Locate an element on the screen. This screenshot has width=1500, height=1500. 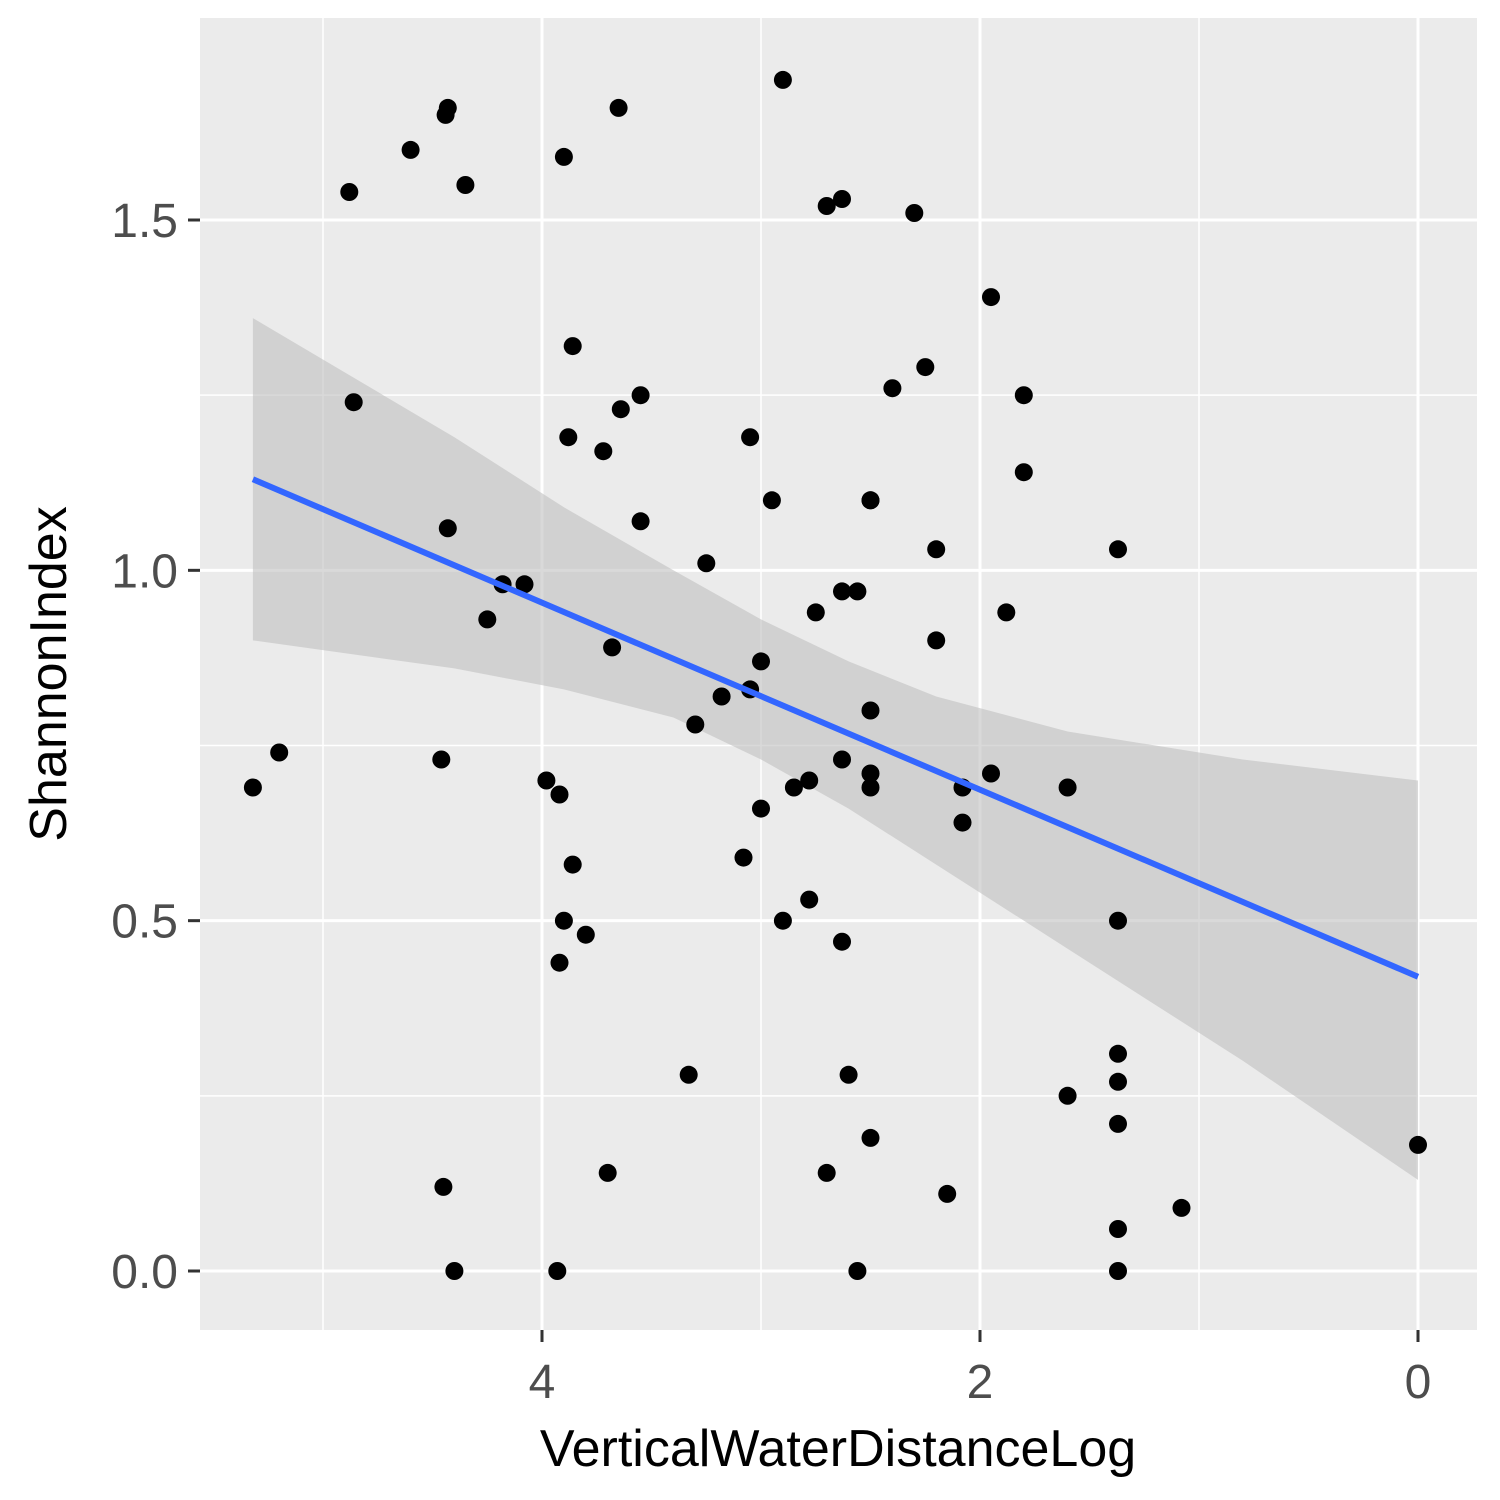
y-tick-label: 1.0 is located at coordinates (144, 571).